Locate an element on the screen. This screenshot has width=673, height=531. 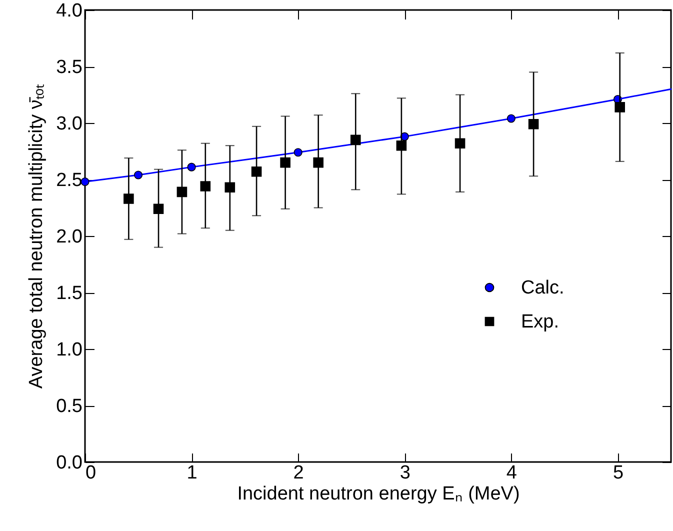
y-tick-label: 4.0 is located at coordinates (69, 11).